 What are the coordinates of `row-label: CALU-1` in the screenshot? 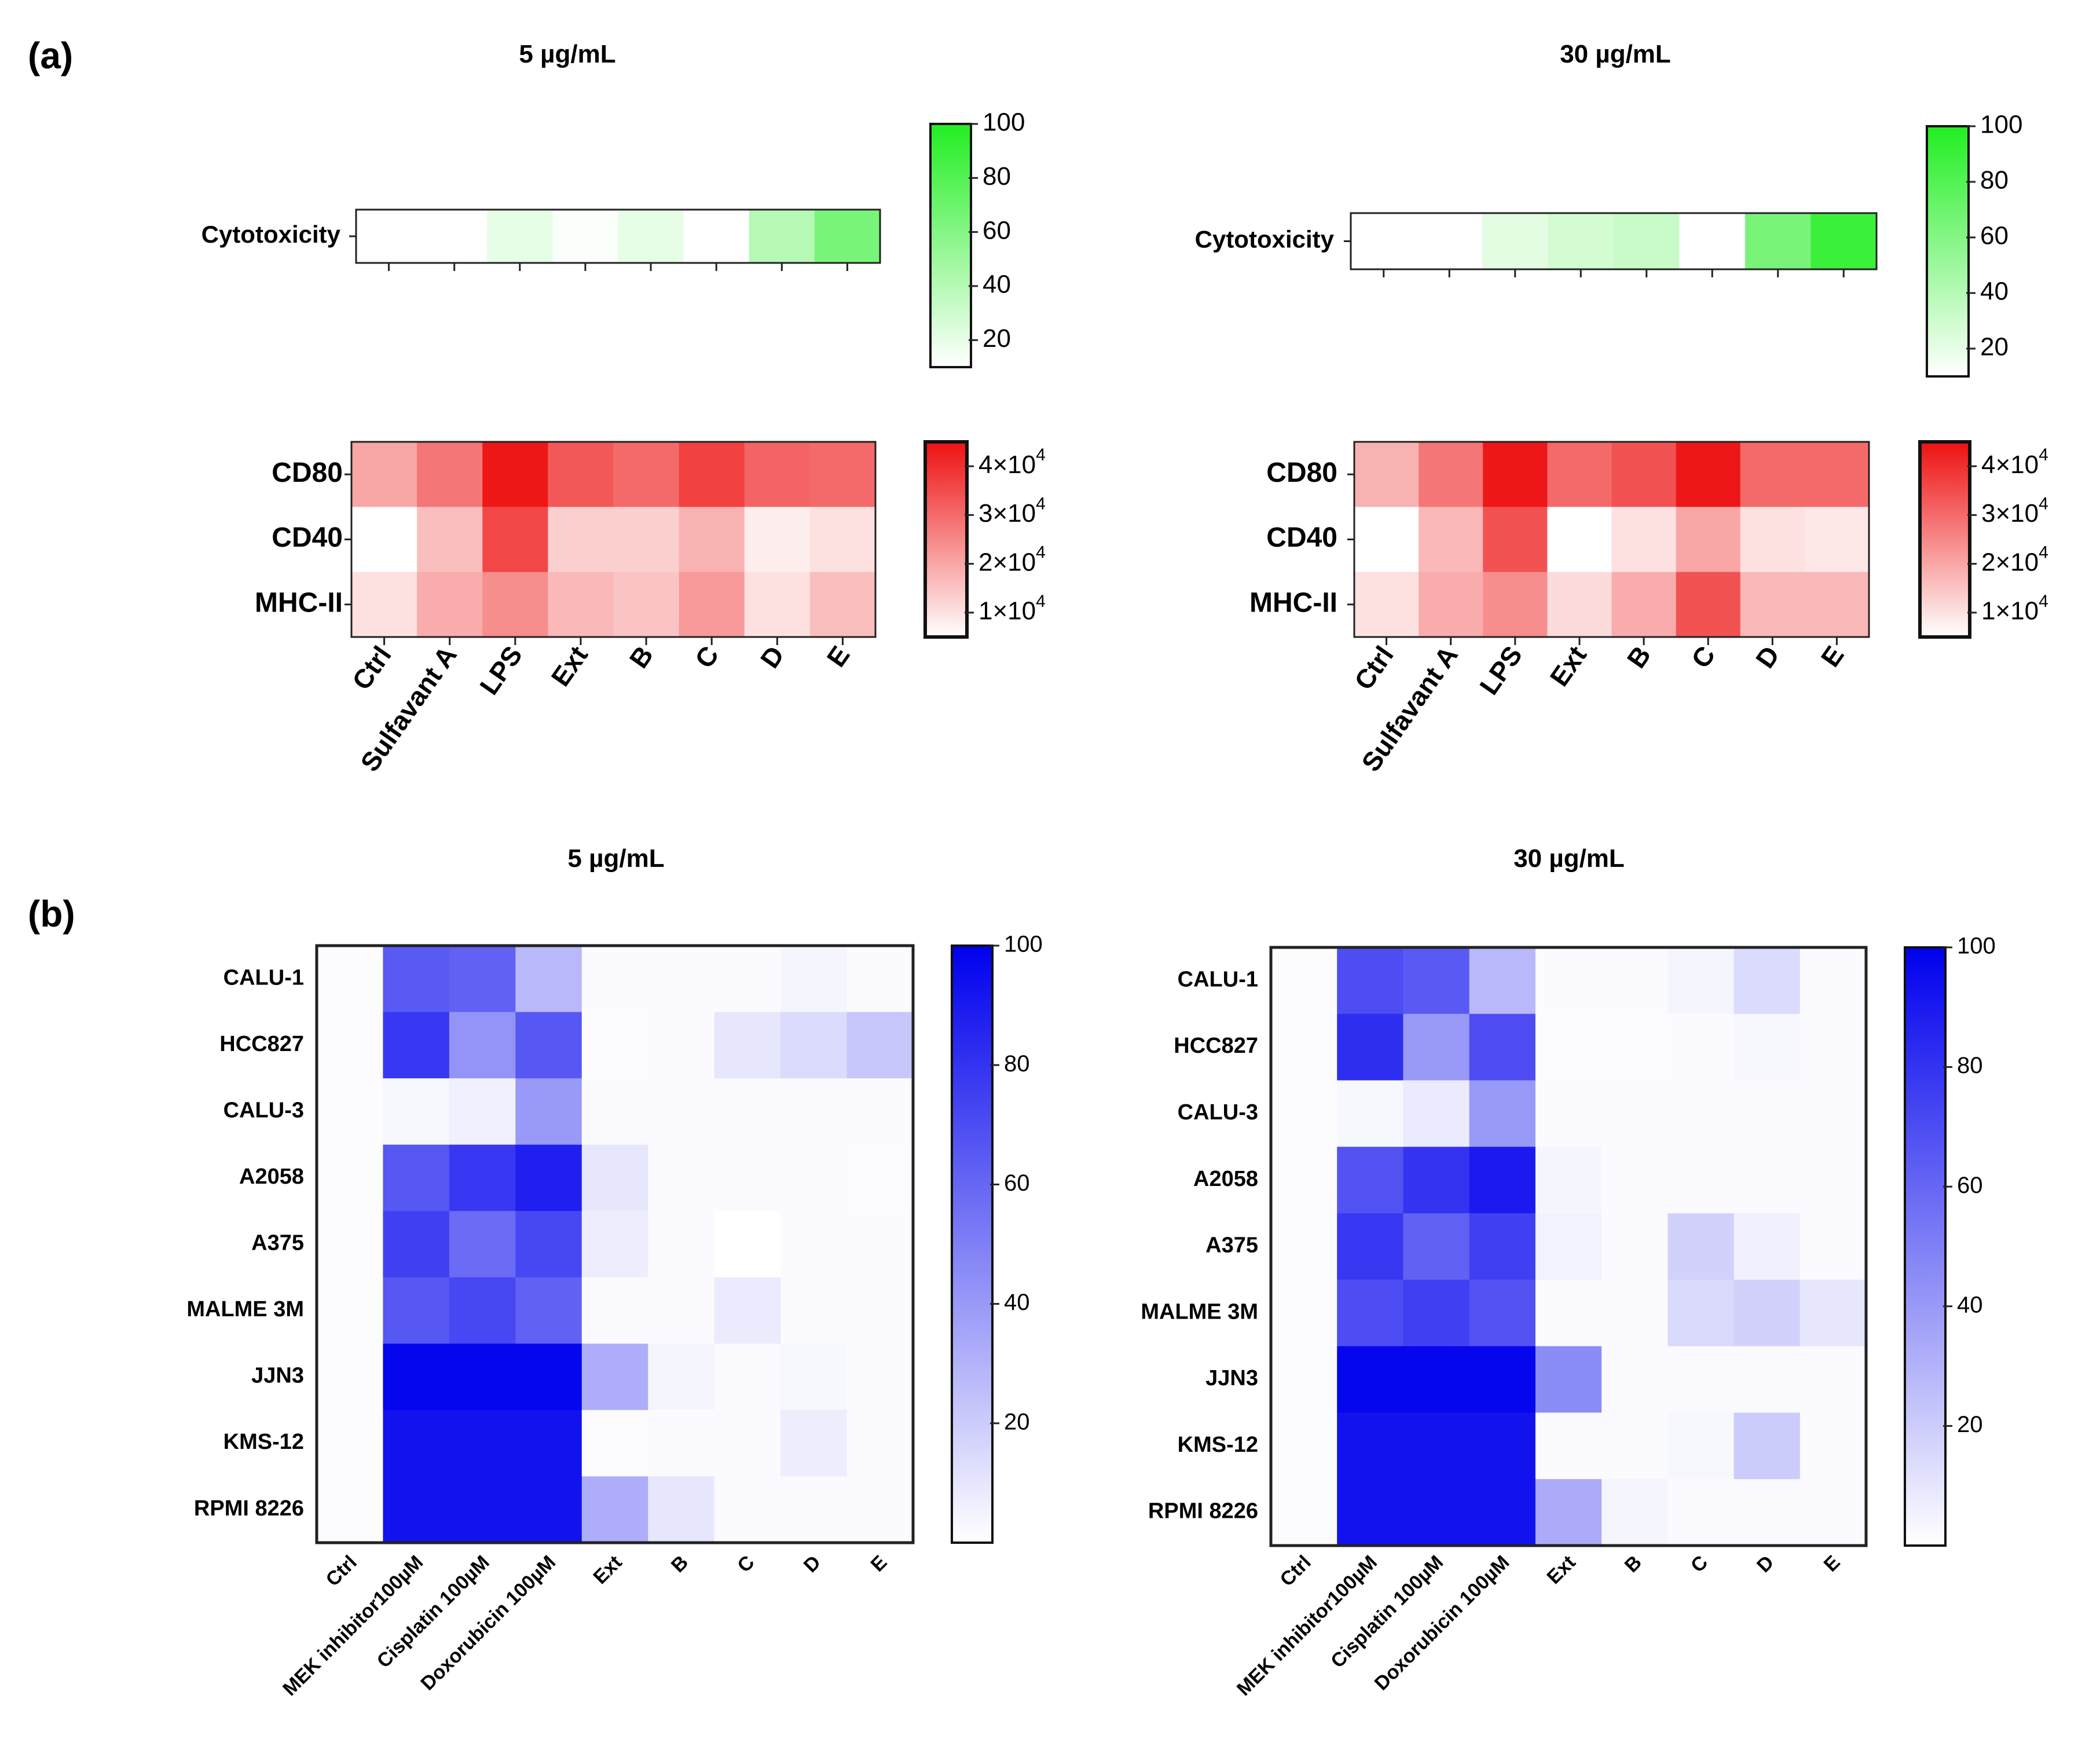 It's located at (263, 977).